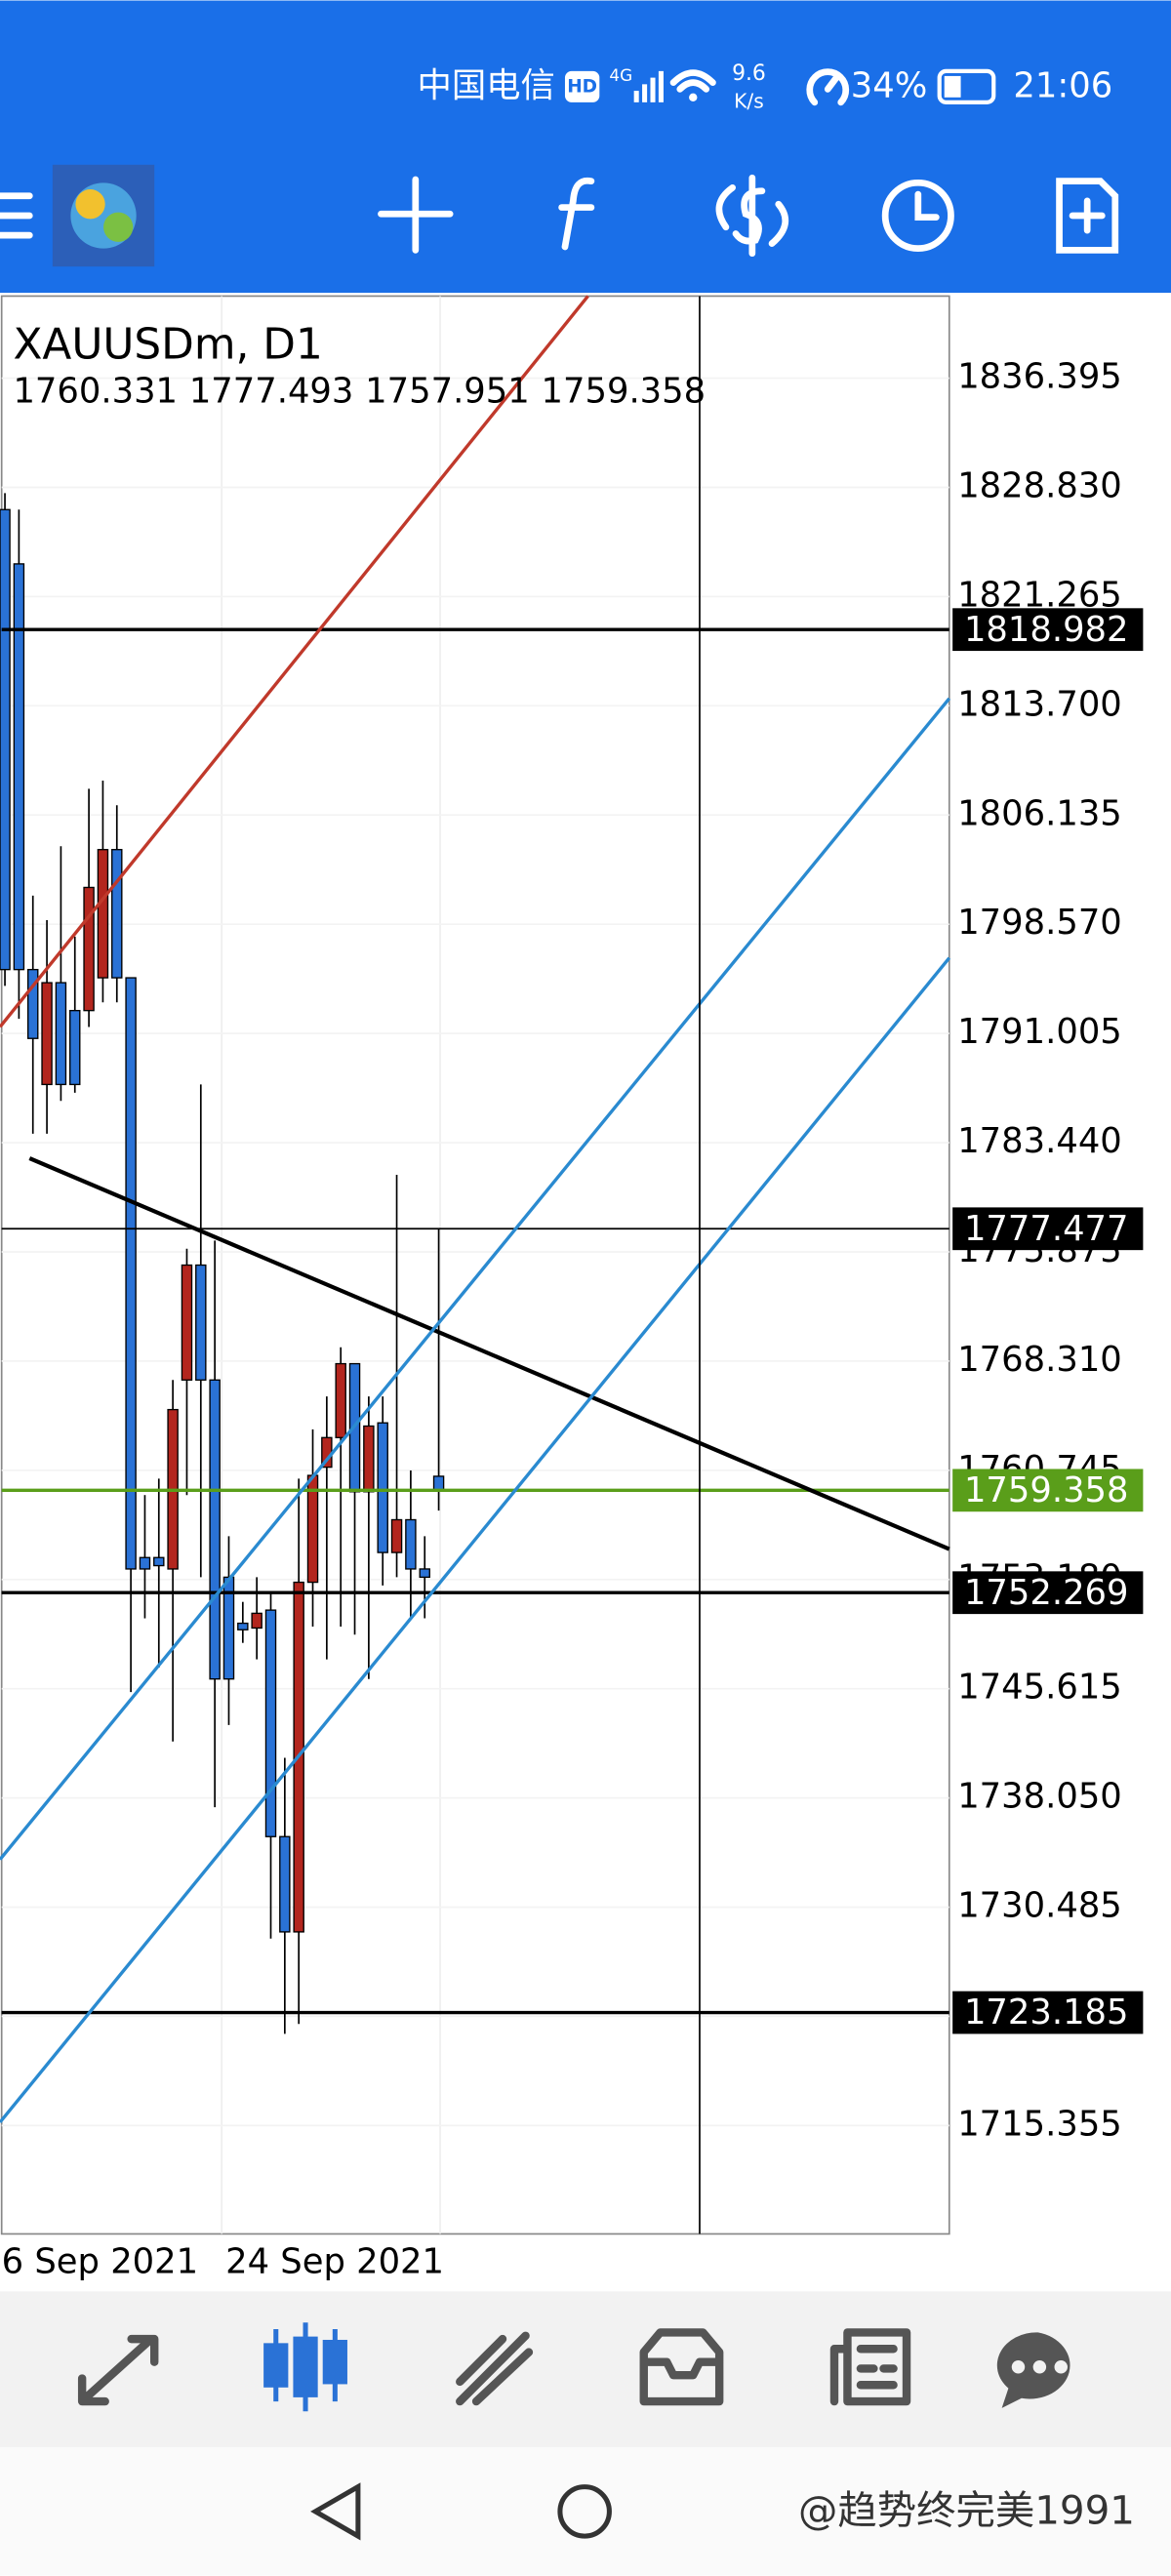 This screenshot has height=2576, width=1171. What do you see at coordinates (828, 87) in the screenshot?
I see `power-mode-icon` at bounding box center [828, 87].